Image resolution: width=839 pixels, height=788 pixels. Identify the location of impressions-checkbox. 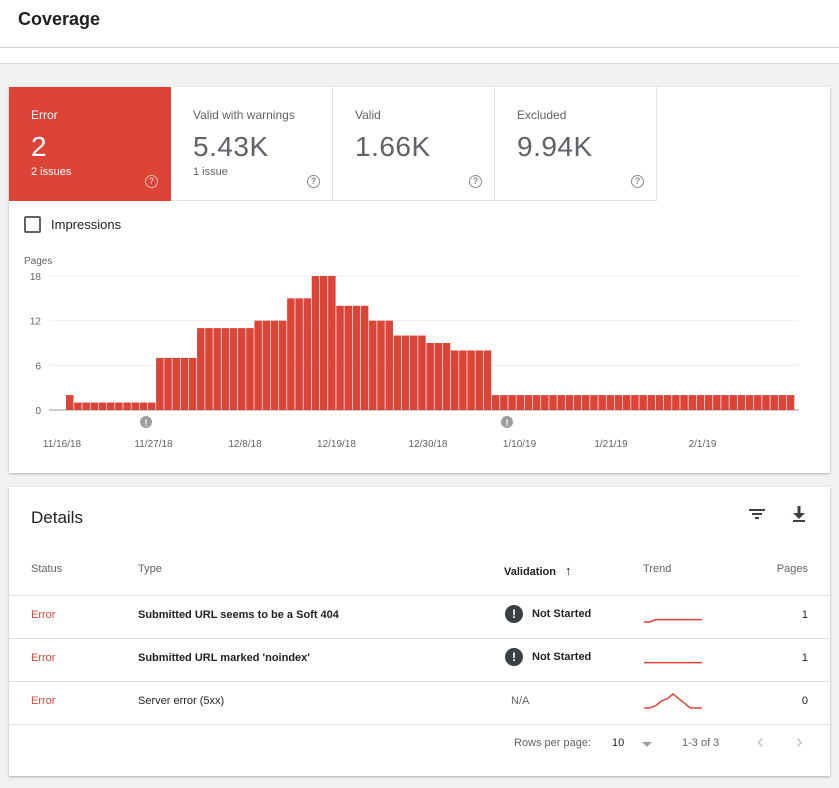
(32, 224).